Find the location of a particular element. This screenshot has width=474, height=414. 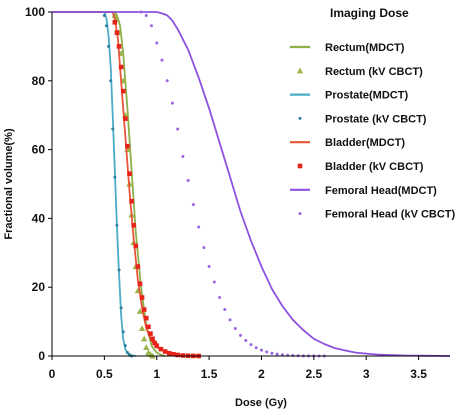

y-tick-label: 40 is located at coordinates (39, 218).